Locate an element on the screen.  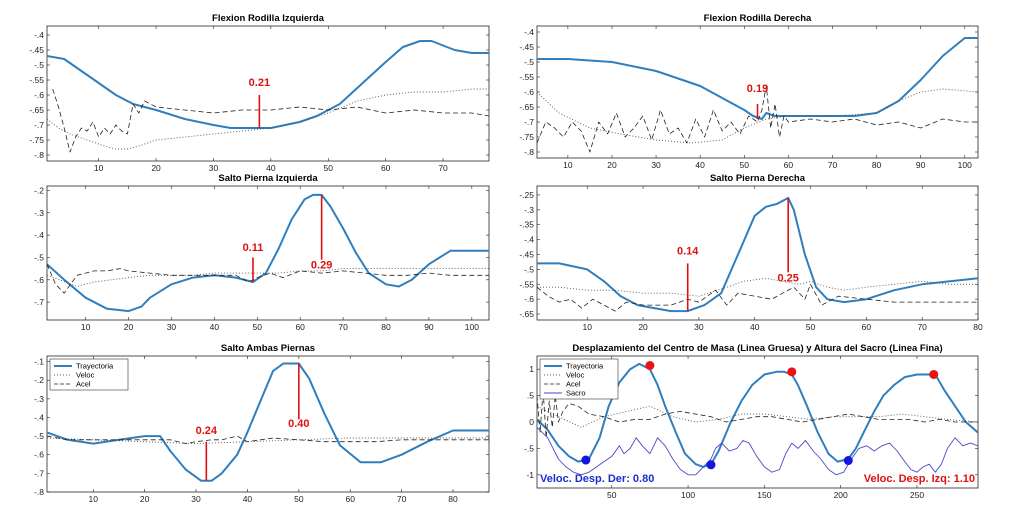
y-tick-label: .5 is located at coordinates (530, 396).